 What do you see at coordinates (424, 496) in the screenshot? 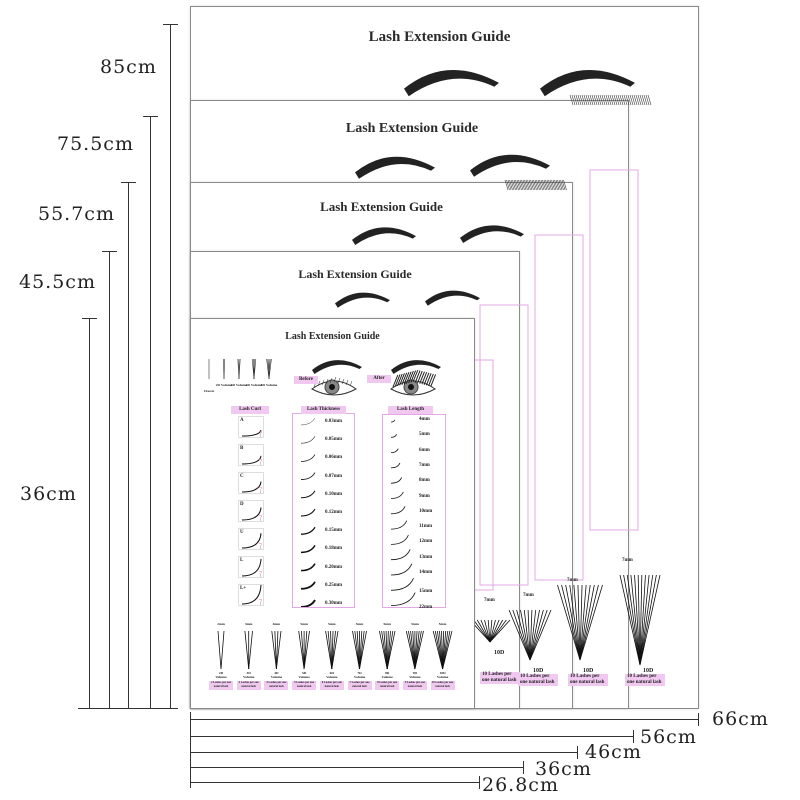
I see `length-label: 9mm` at bounding box center [424, 496].